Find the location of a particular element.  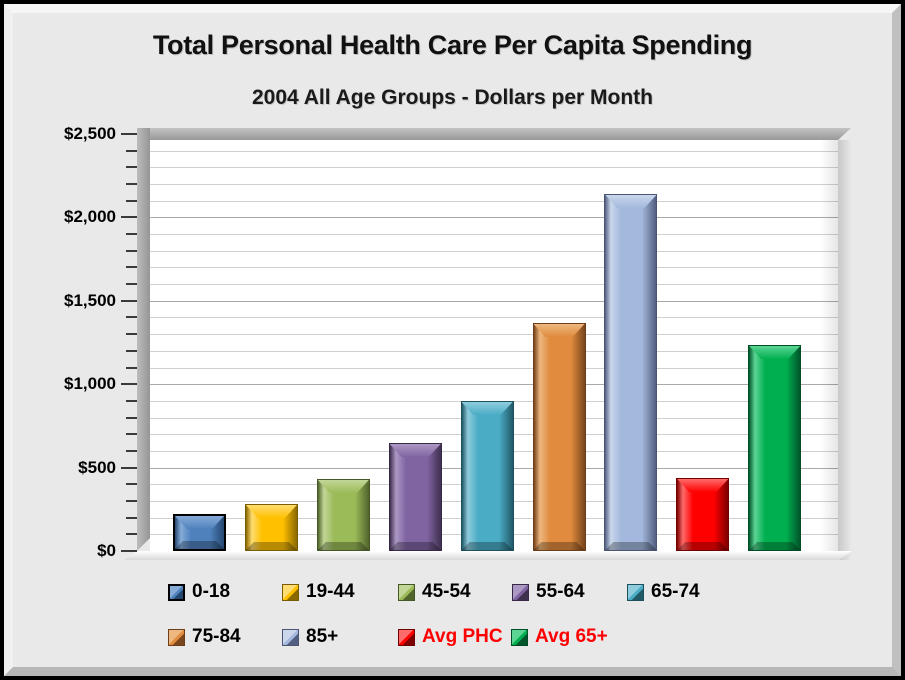

plot-wall-top is located at coordinates (494, 134).